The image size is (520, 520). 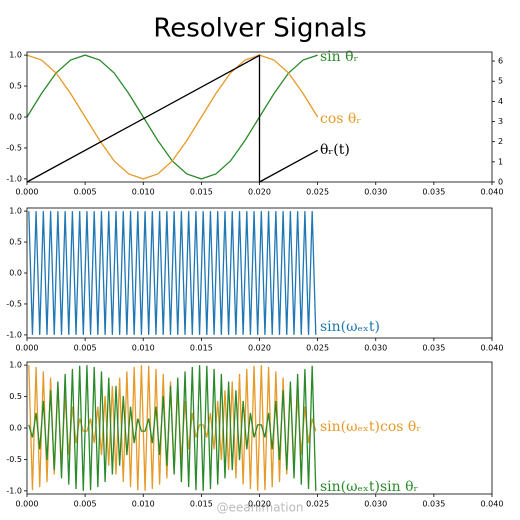 What do you see at coordinates (259, 29) in the screenshot?
I see `figure-title: Resolver Signals` at bounding box center [259, 29].